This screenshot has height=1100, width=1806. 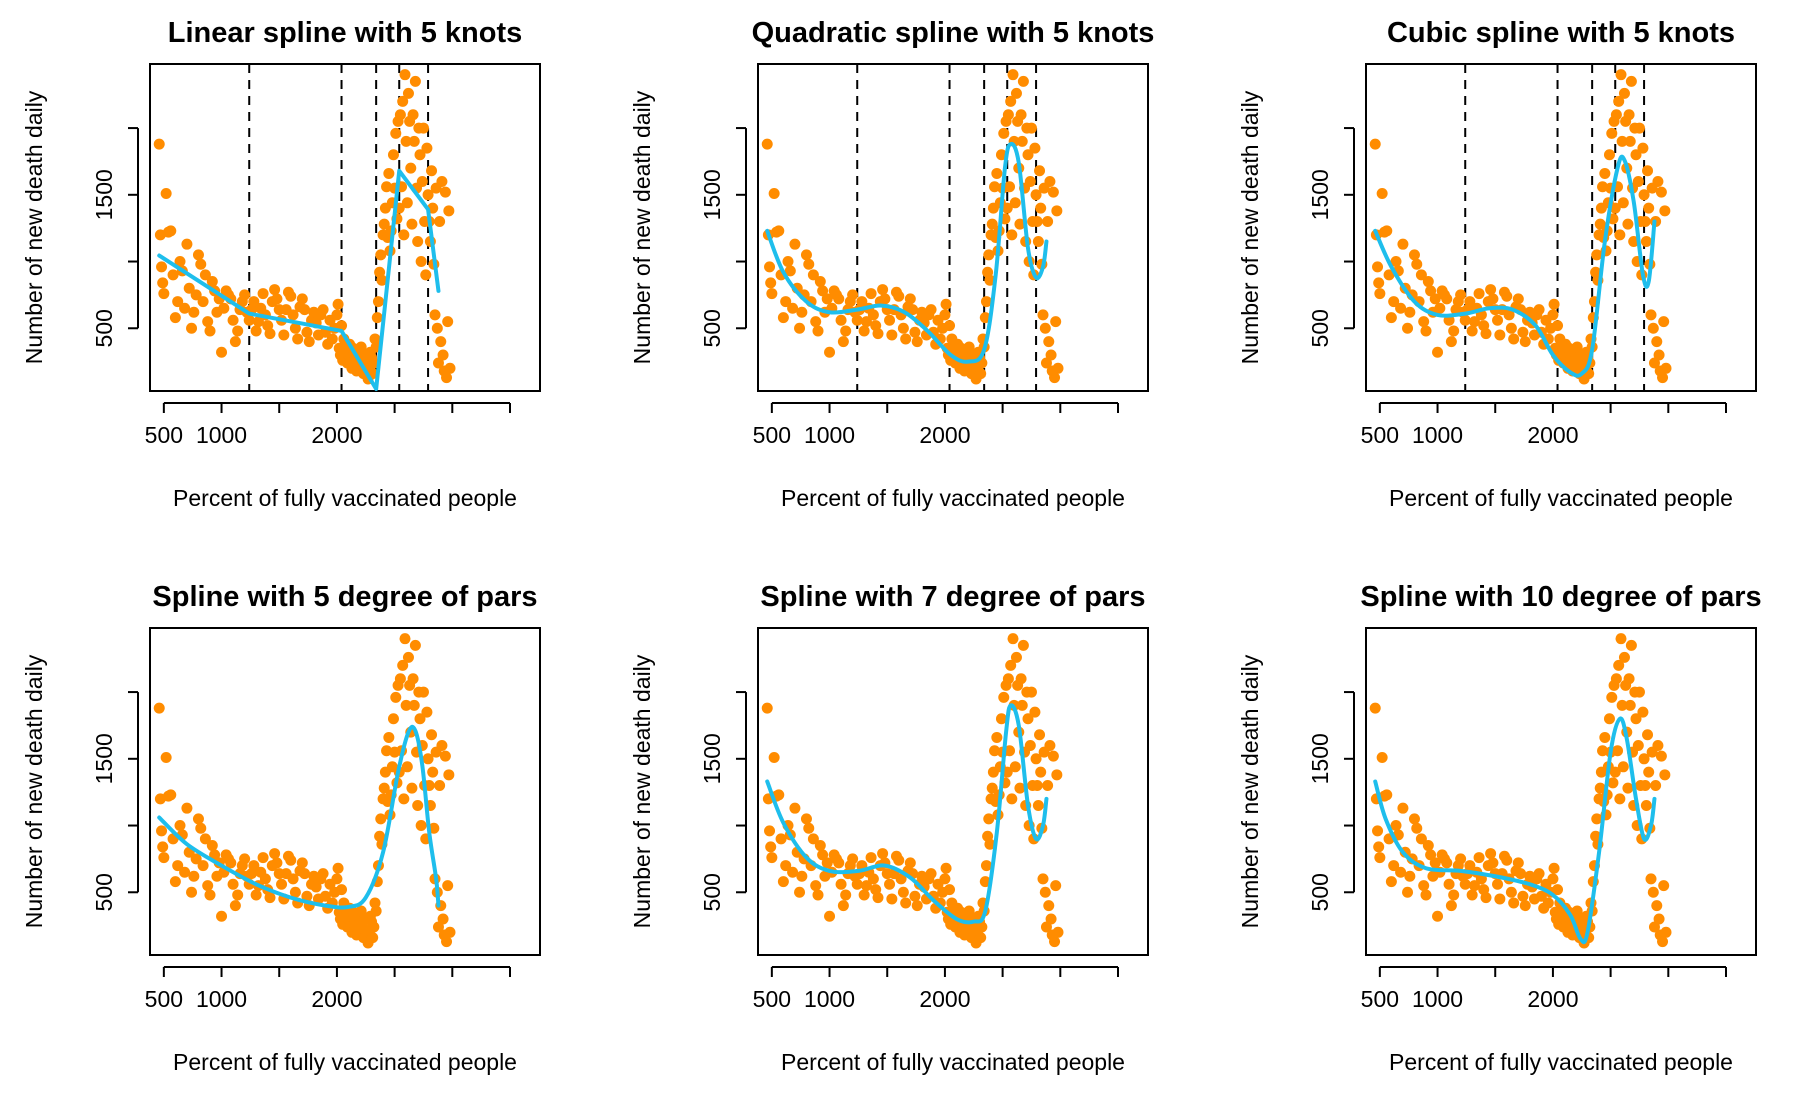 I want to click on y-tick-label: 1500, so click(x=712, y=194).